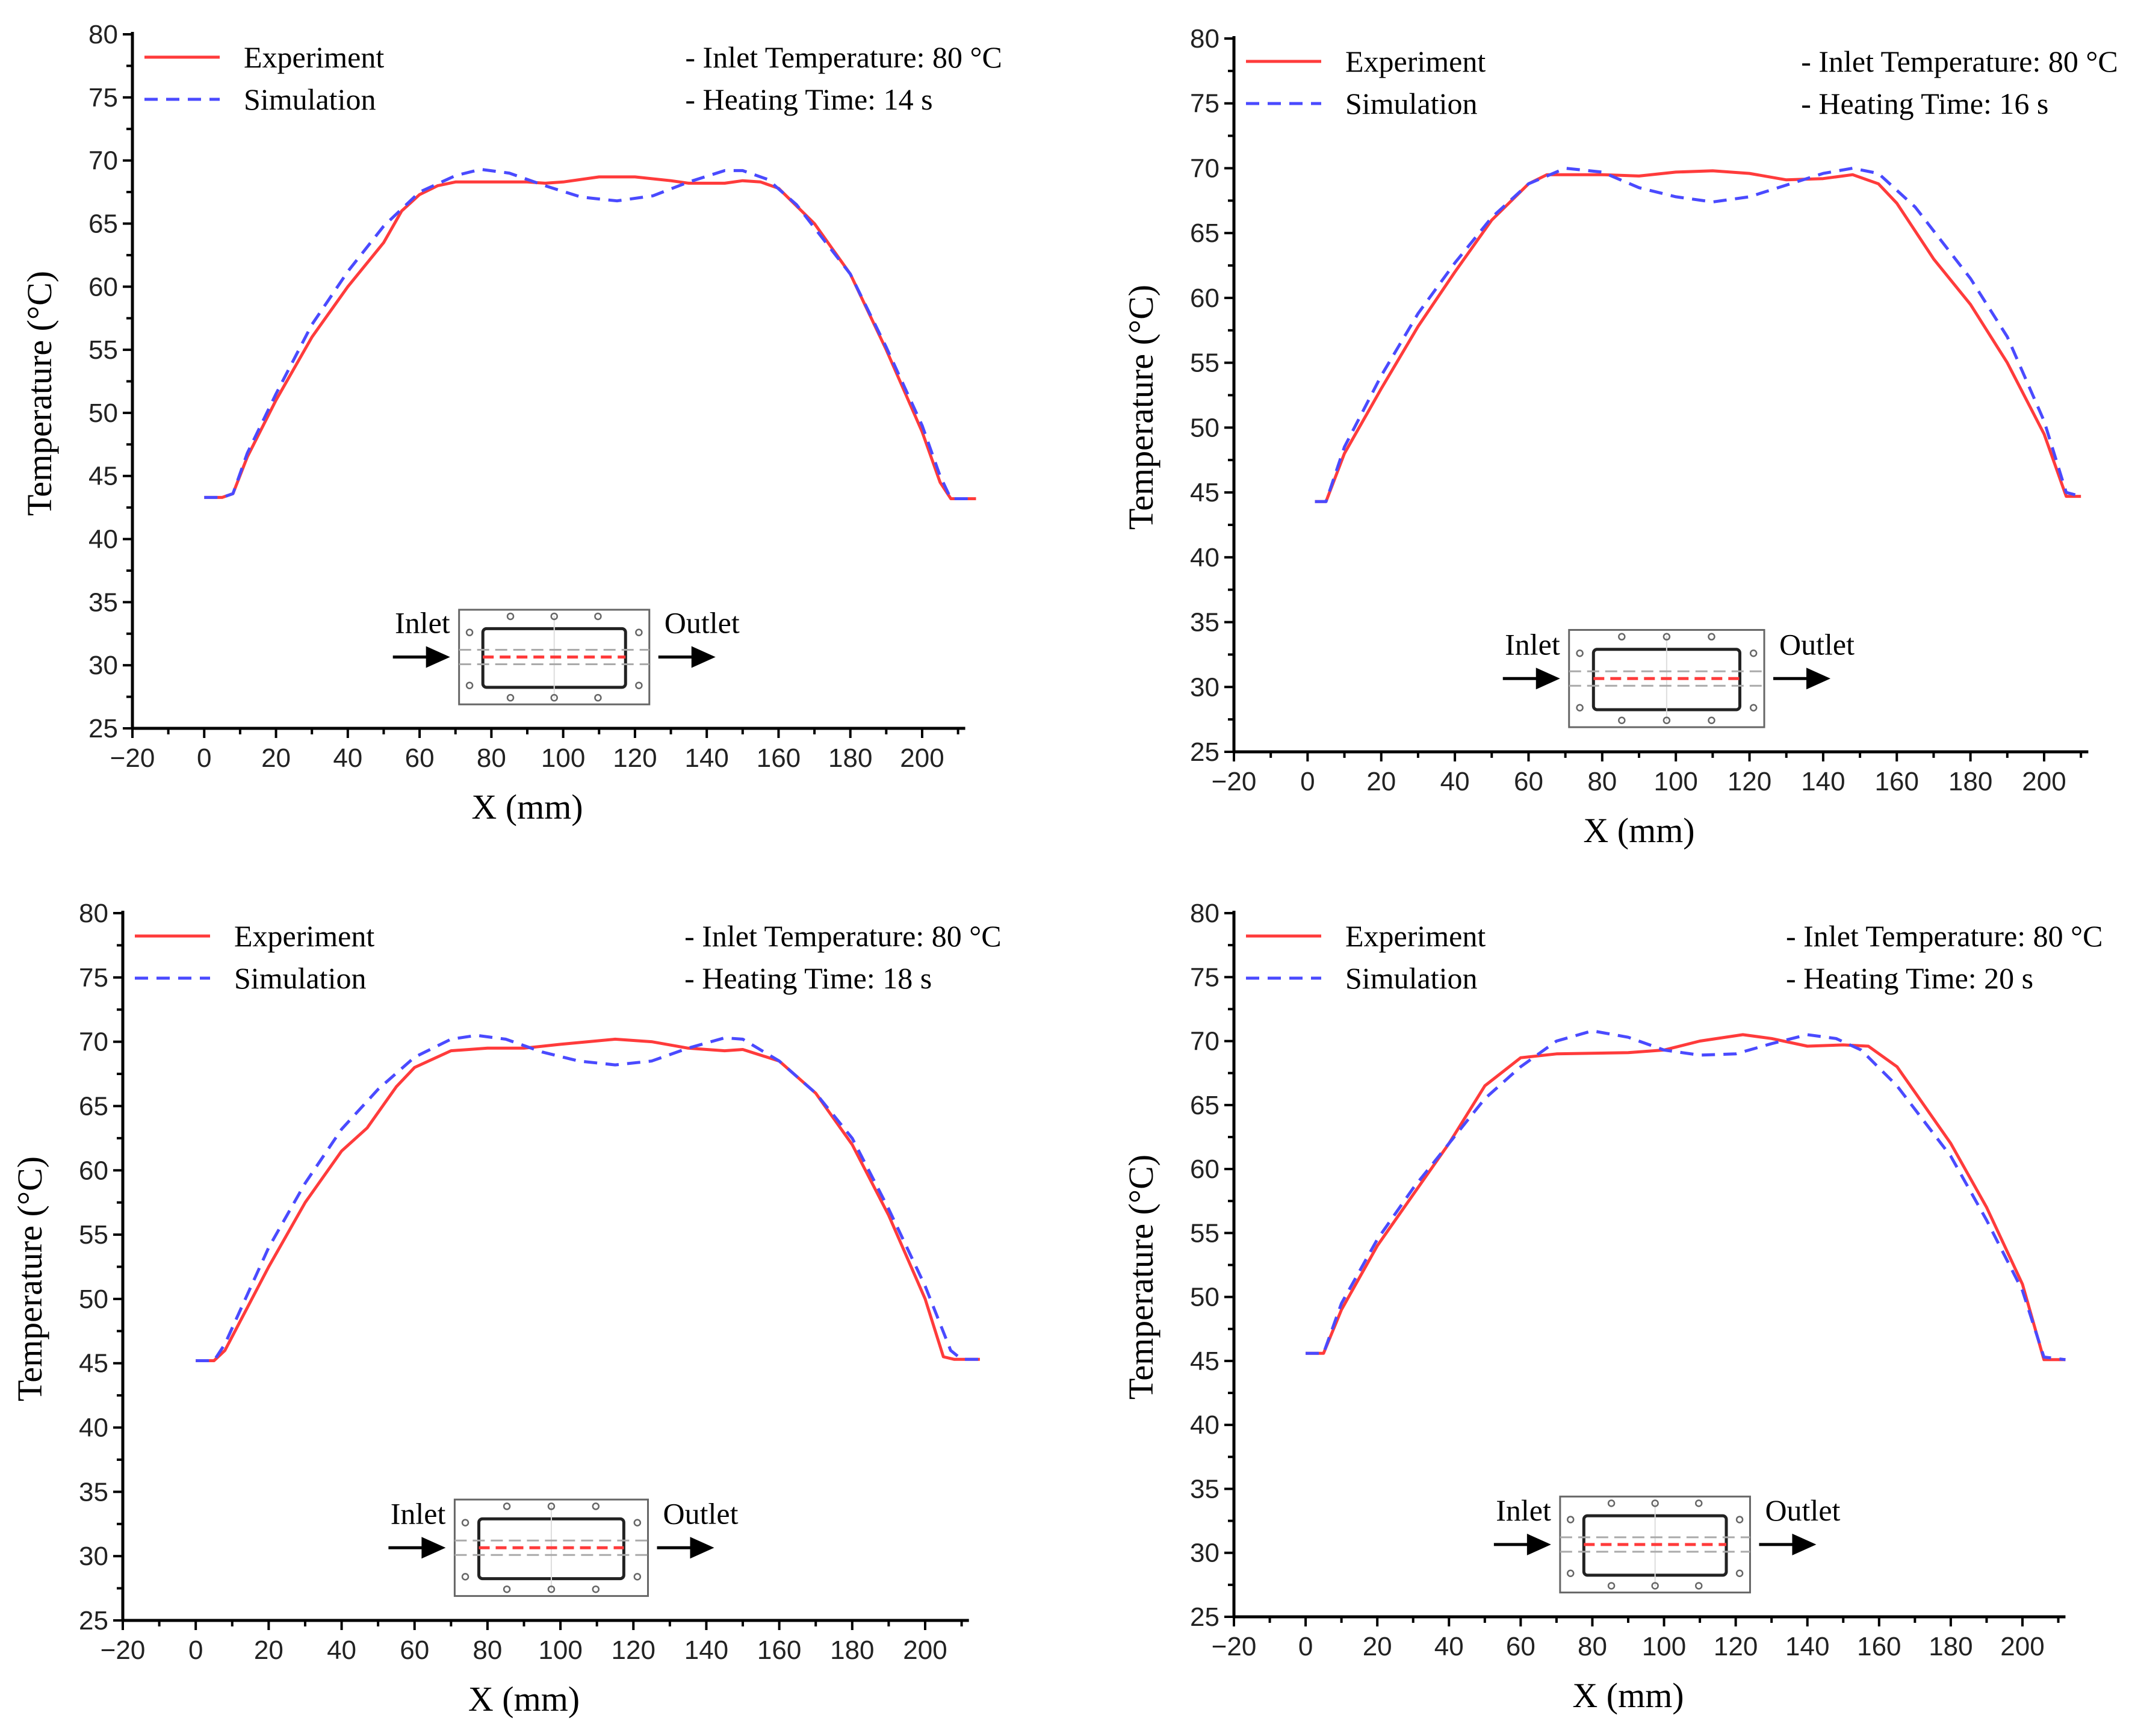  Describe the element at coordinates (1205, 622) in the screenshot. I see `y-tick-label: 35` at that location.